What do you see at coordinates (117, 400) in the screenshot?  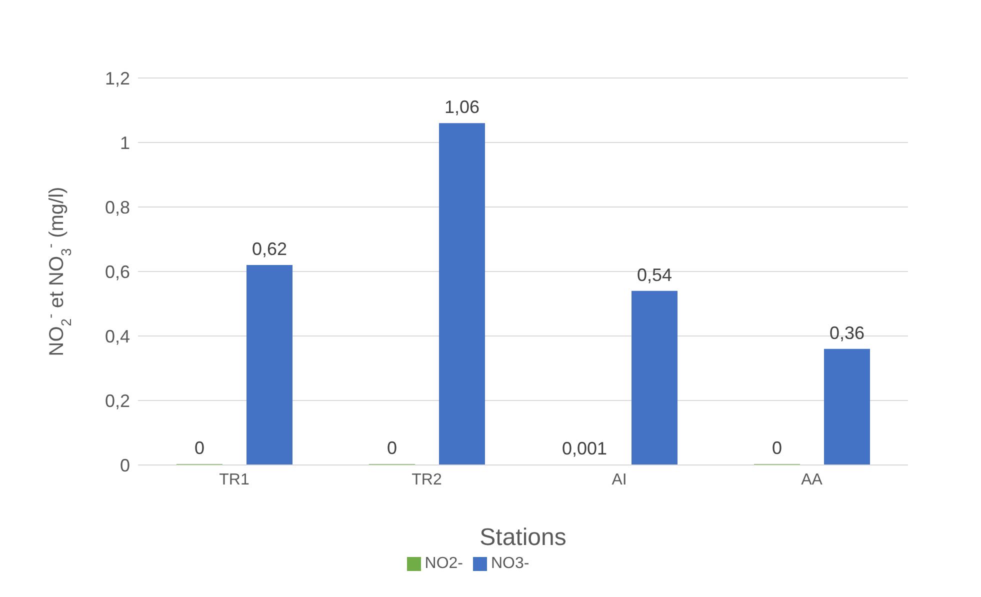 I see `y-tick-label: 0,2` at bounding box center [117, 400].